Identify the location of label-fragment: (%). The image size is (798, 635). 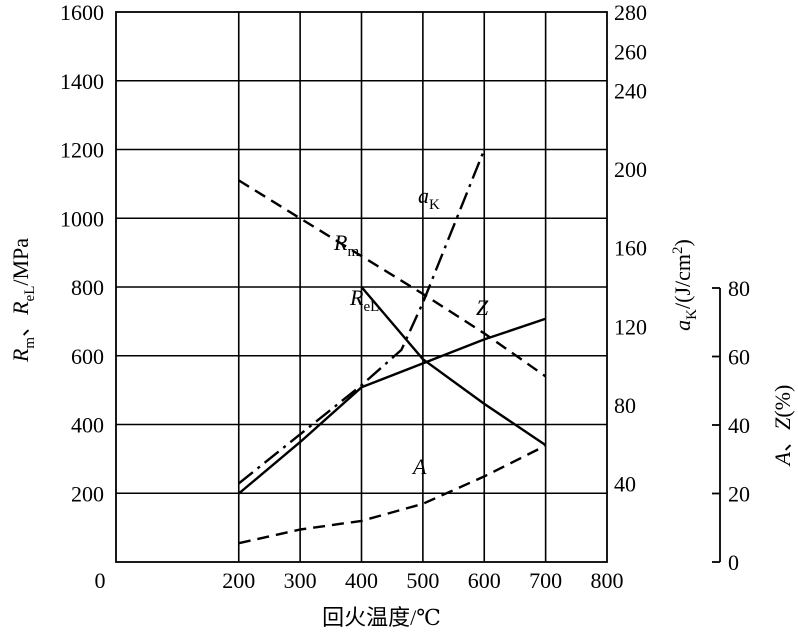
(782, 401).